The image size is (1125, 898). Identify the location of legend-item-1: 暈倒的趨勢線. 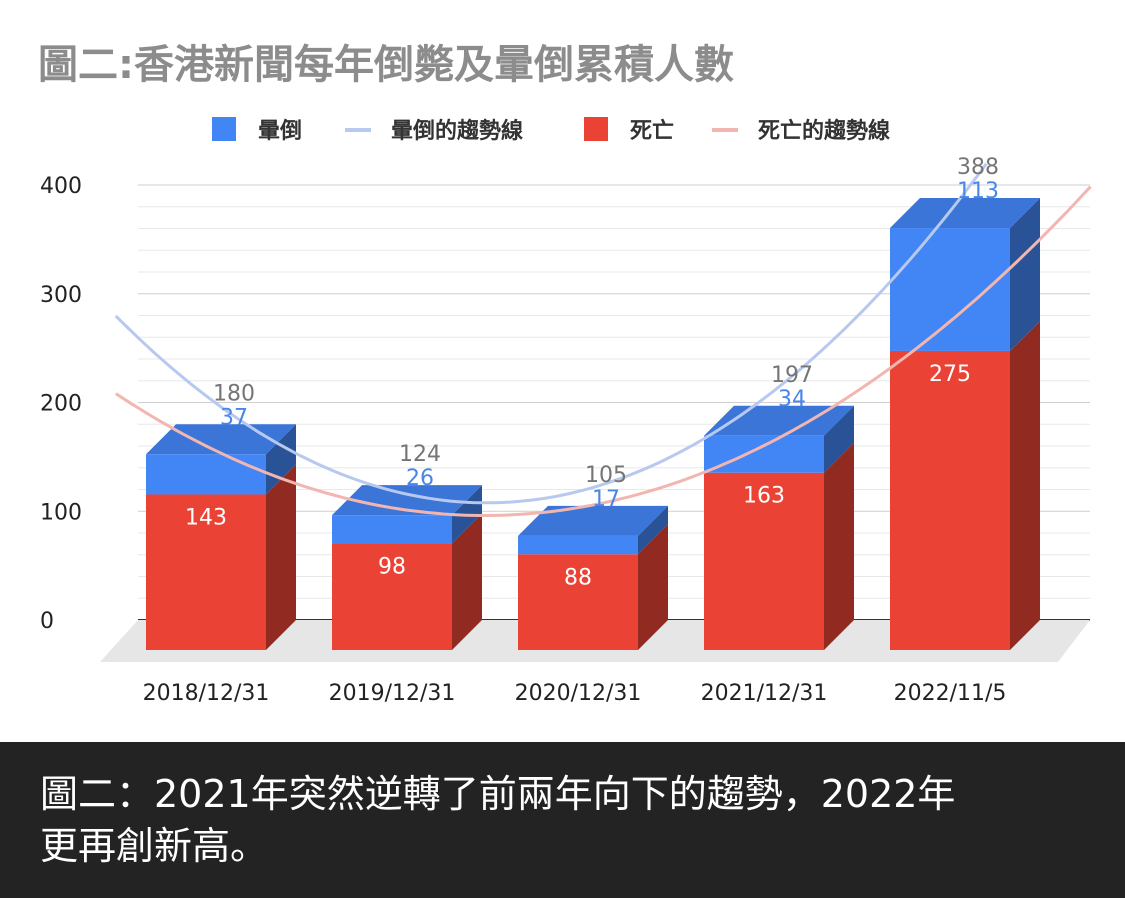
(434, 131).